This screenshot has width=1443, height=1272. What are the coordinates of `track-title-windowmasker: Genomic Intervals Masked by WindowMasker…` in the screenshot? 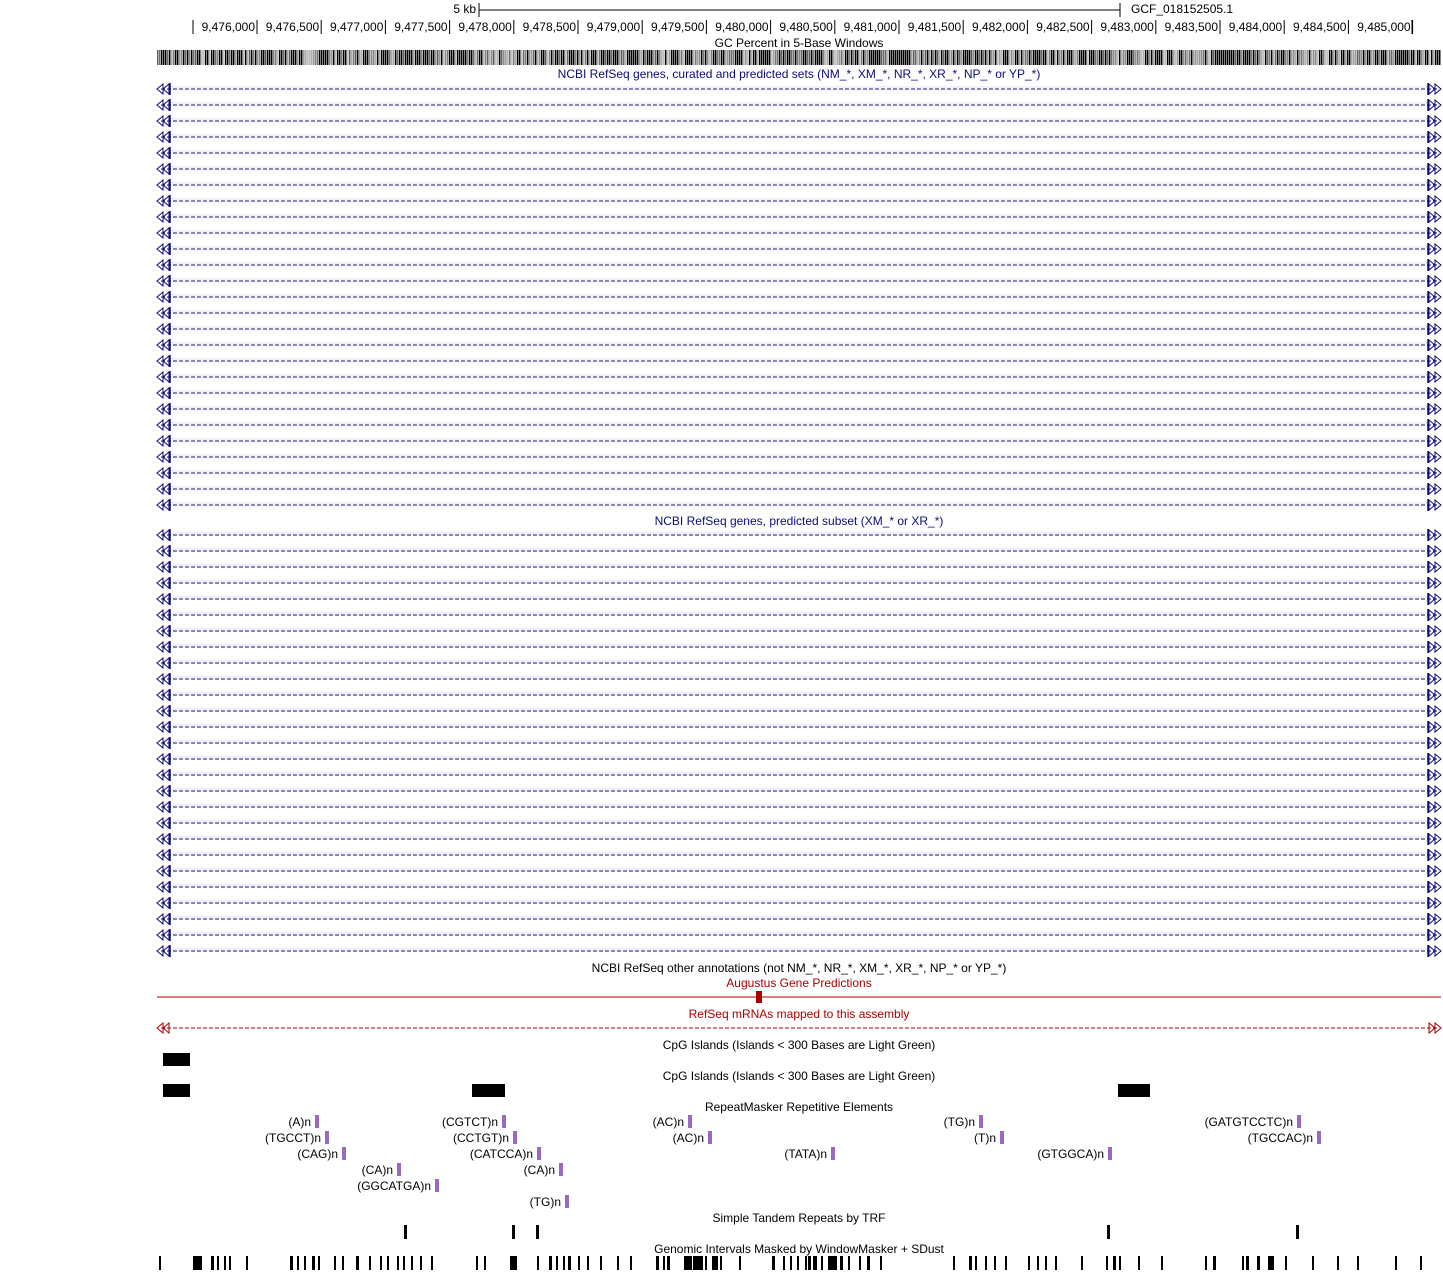 It's located at (799, 1249).